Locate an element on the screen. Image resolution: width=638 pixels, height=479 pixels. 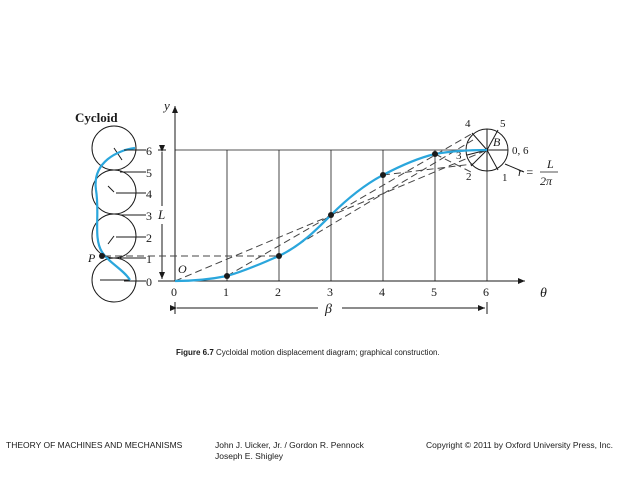
lift-dimension is located at coordinates (162, 213).